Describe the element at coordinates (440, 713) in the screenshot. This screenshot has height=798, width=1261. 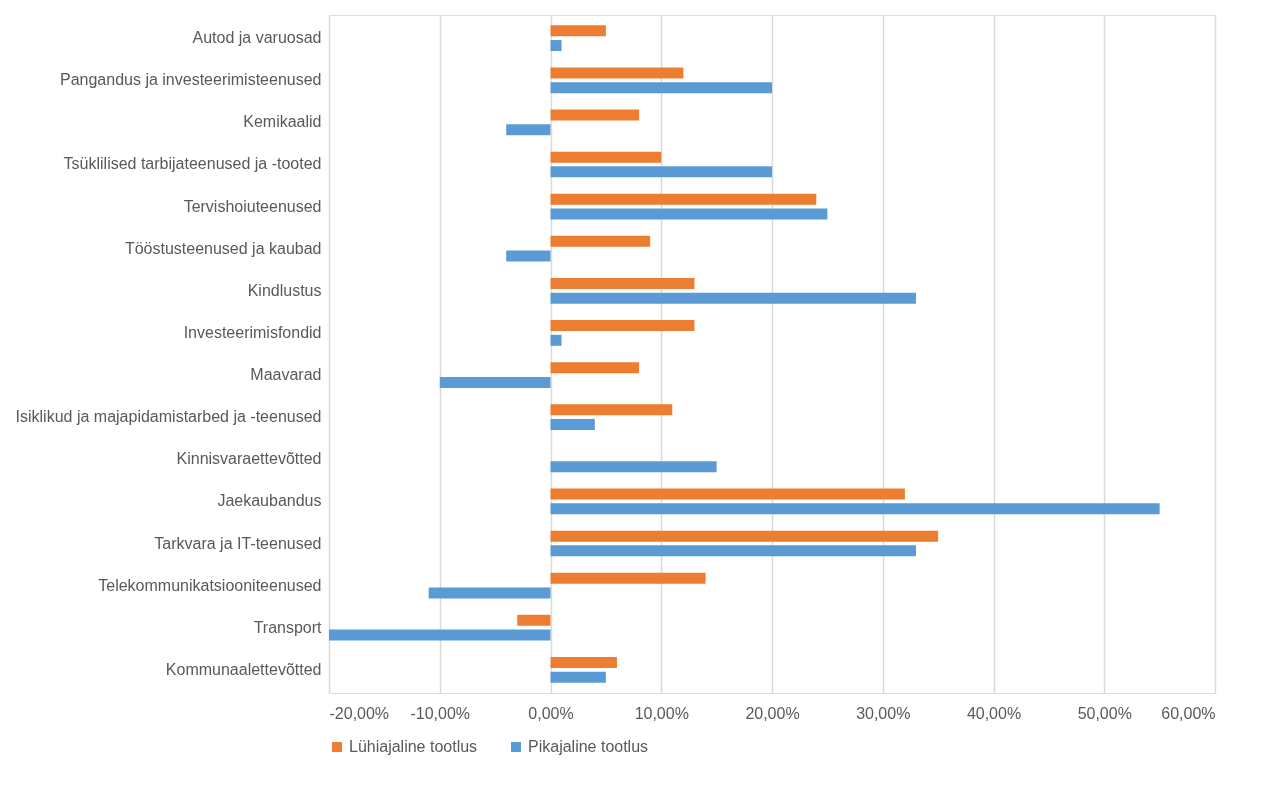
I see `x-tick-label: -10,00%` at that location.